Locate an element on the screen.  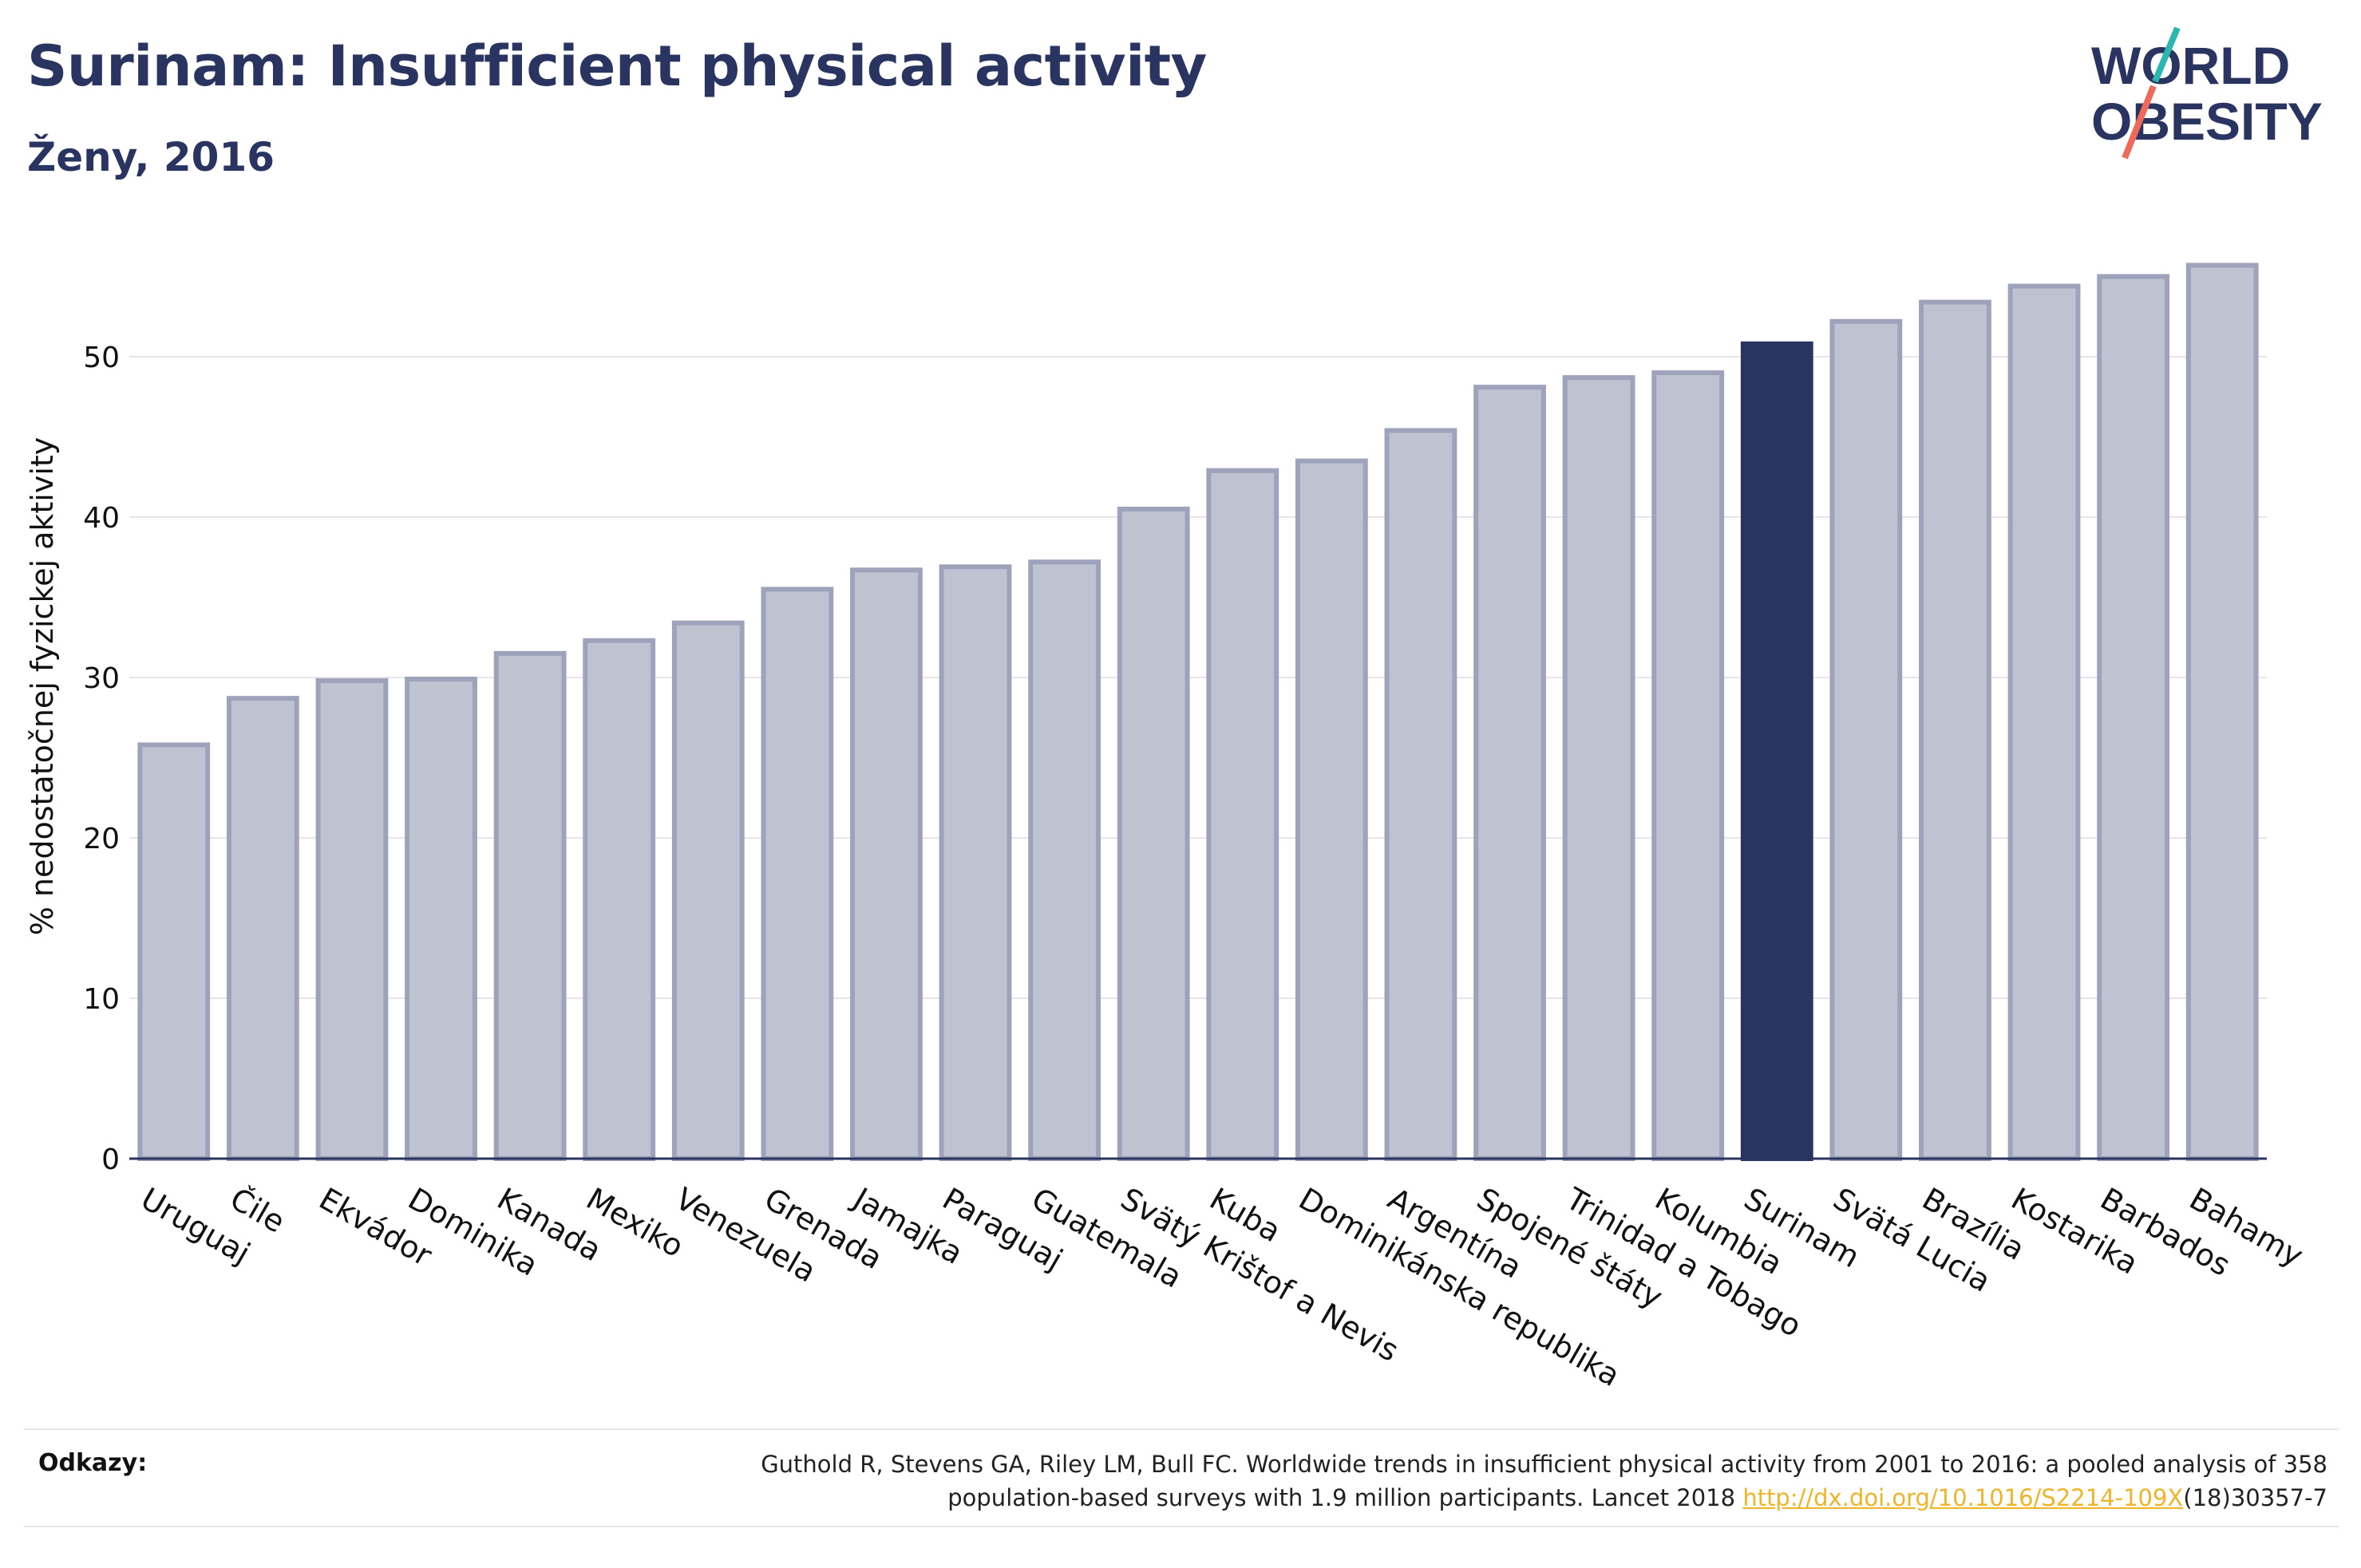
y-tick-label: 50 is located at coordinates (101, 358).